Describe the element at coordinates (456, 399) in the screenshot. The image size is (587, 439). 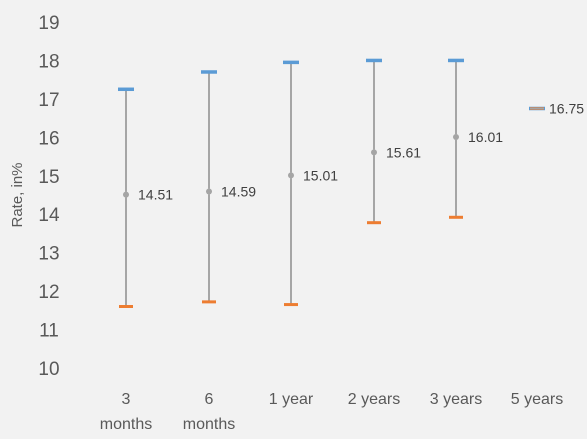
I see `x-category-label: 3 years` at that location.